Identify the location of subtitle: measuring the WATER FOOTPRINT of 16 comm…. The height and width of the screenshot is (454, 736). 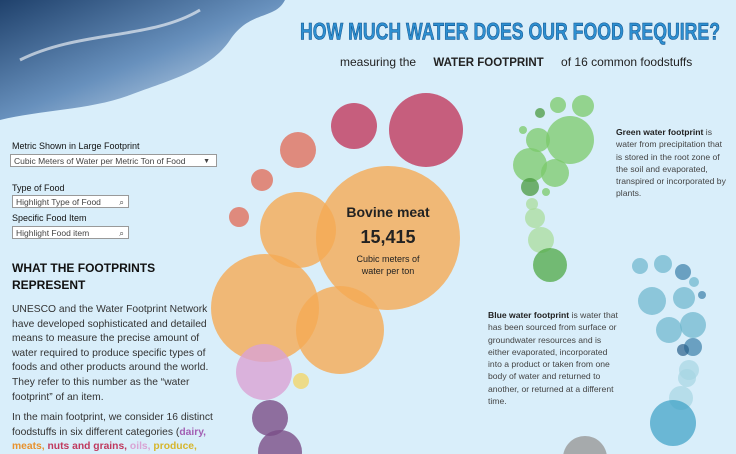
(516, 62).